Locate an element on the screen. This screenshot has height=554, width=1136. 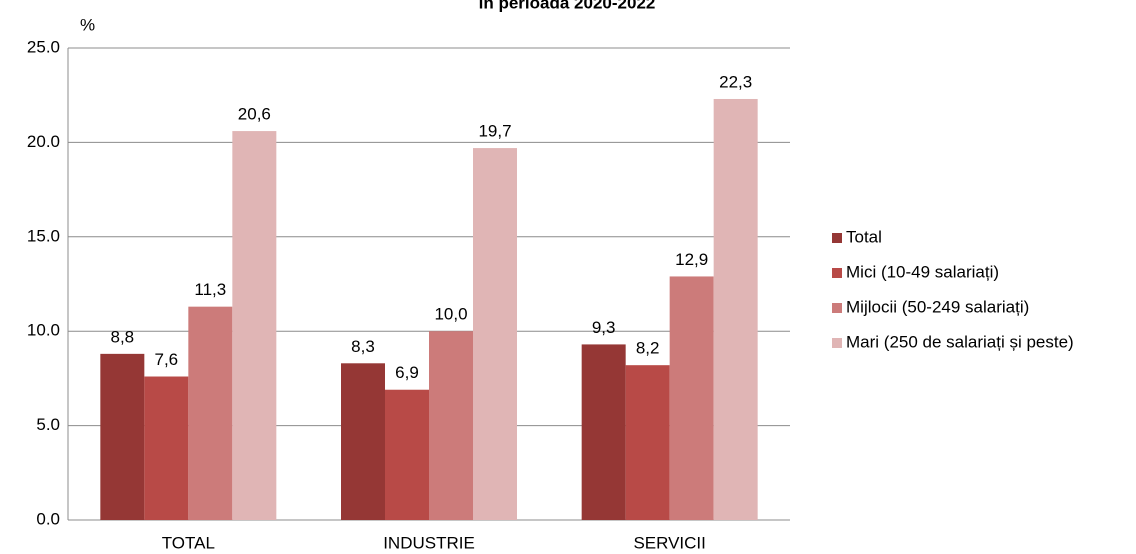
x-tick-label: TOTAL is located at coordinates (188, 542).